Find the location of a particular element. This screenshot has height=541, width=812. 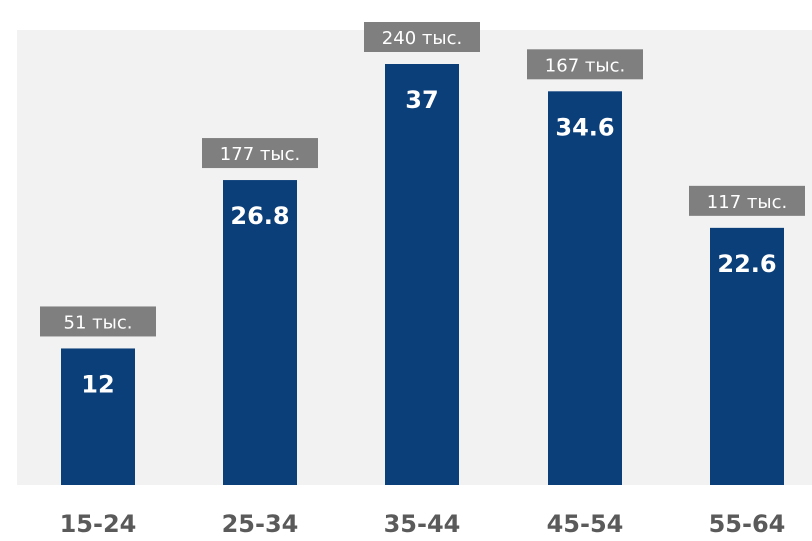

category-label: 45-54 is located at coordinates (585, 524).